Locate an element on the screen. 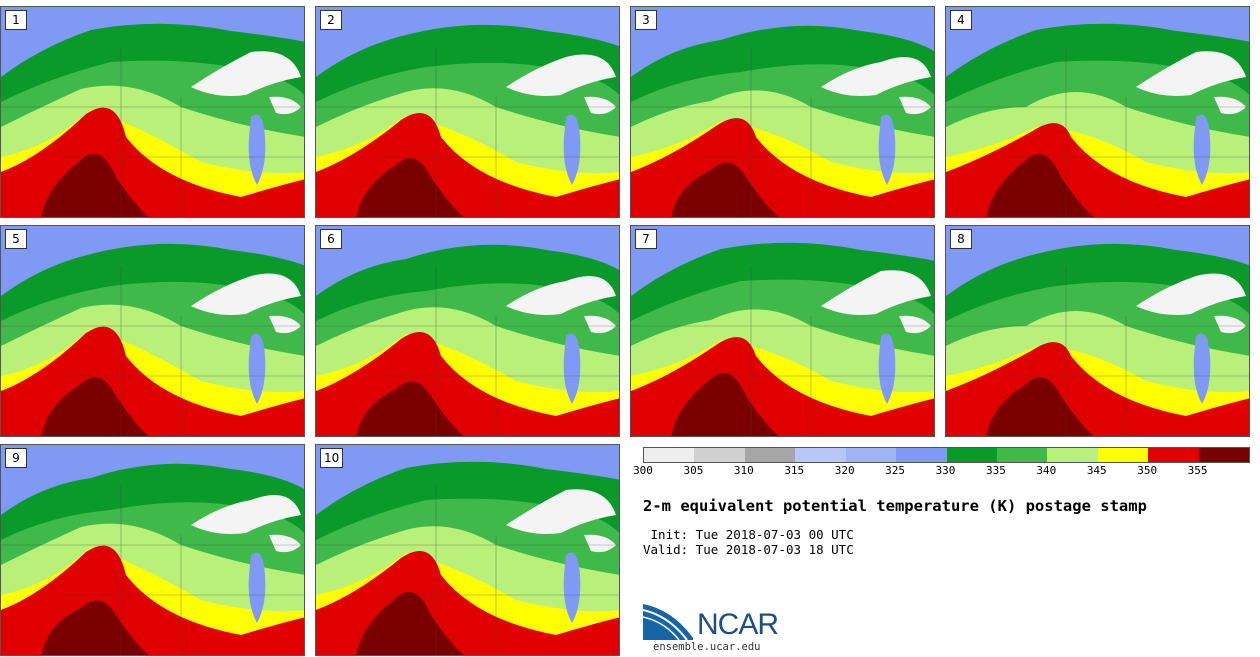  colorbar-tick-label: 340 is located at coordinates (1046, 470).